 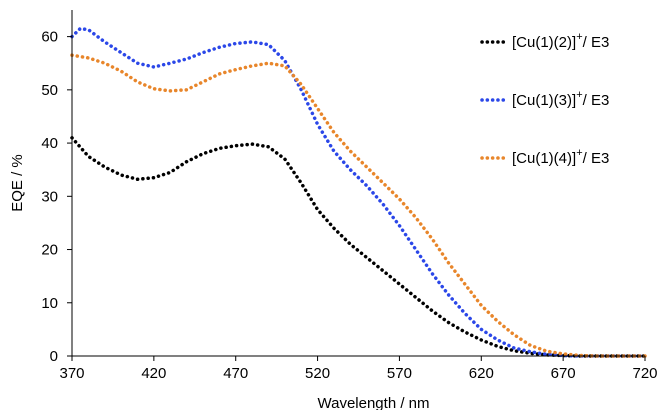 I want to click on legend-label-3: [Cu(1)(4)]+/ E3, so click(x=560, y=157).